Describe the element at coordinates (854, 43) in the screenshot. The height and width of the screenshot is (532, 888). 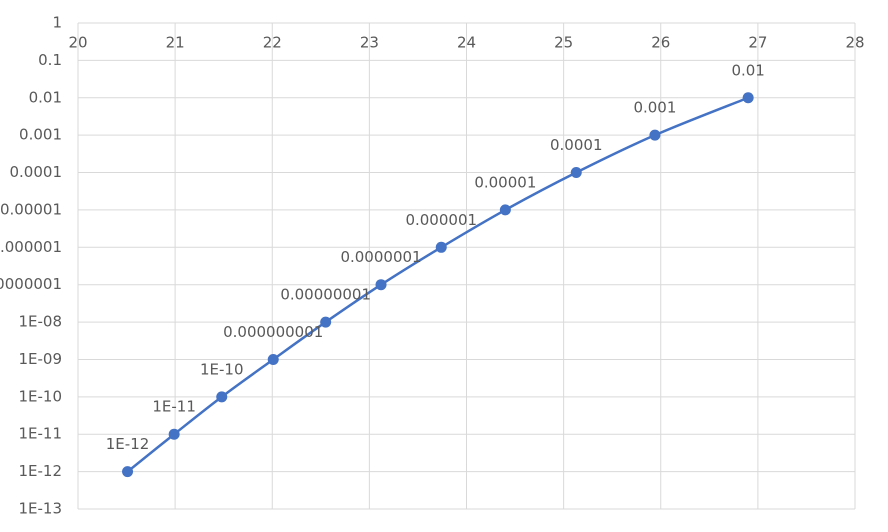
I see `x-tick-label: 28` at that location.